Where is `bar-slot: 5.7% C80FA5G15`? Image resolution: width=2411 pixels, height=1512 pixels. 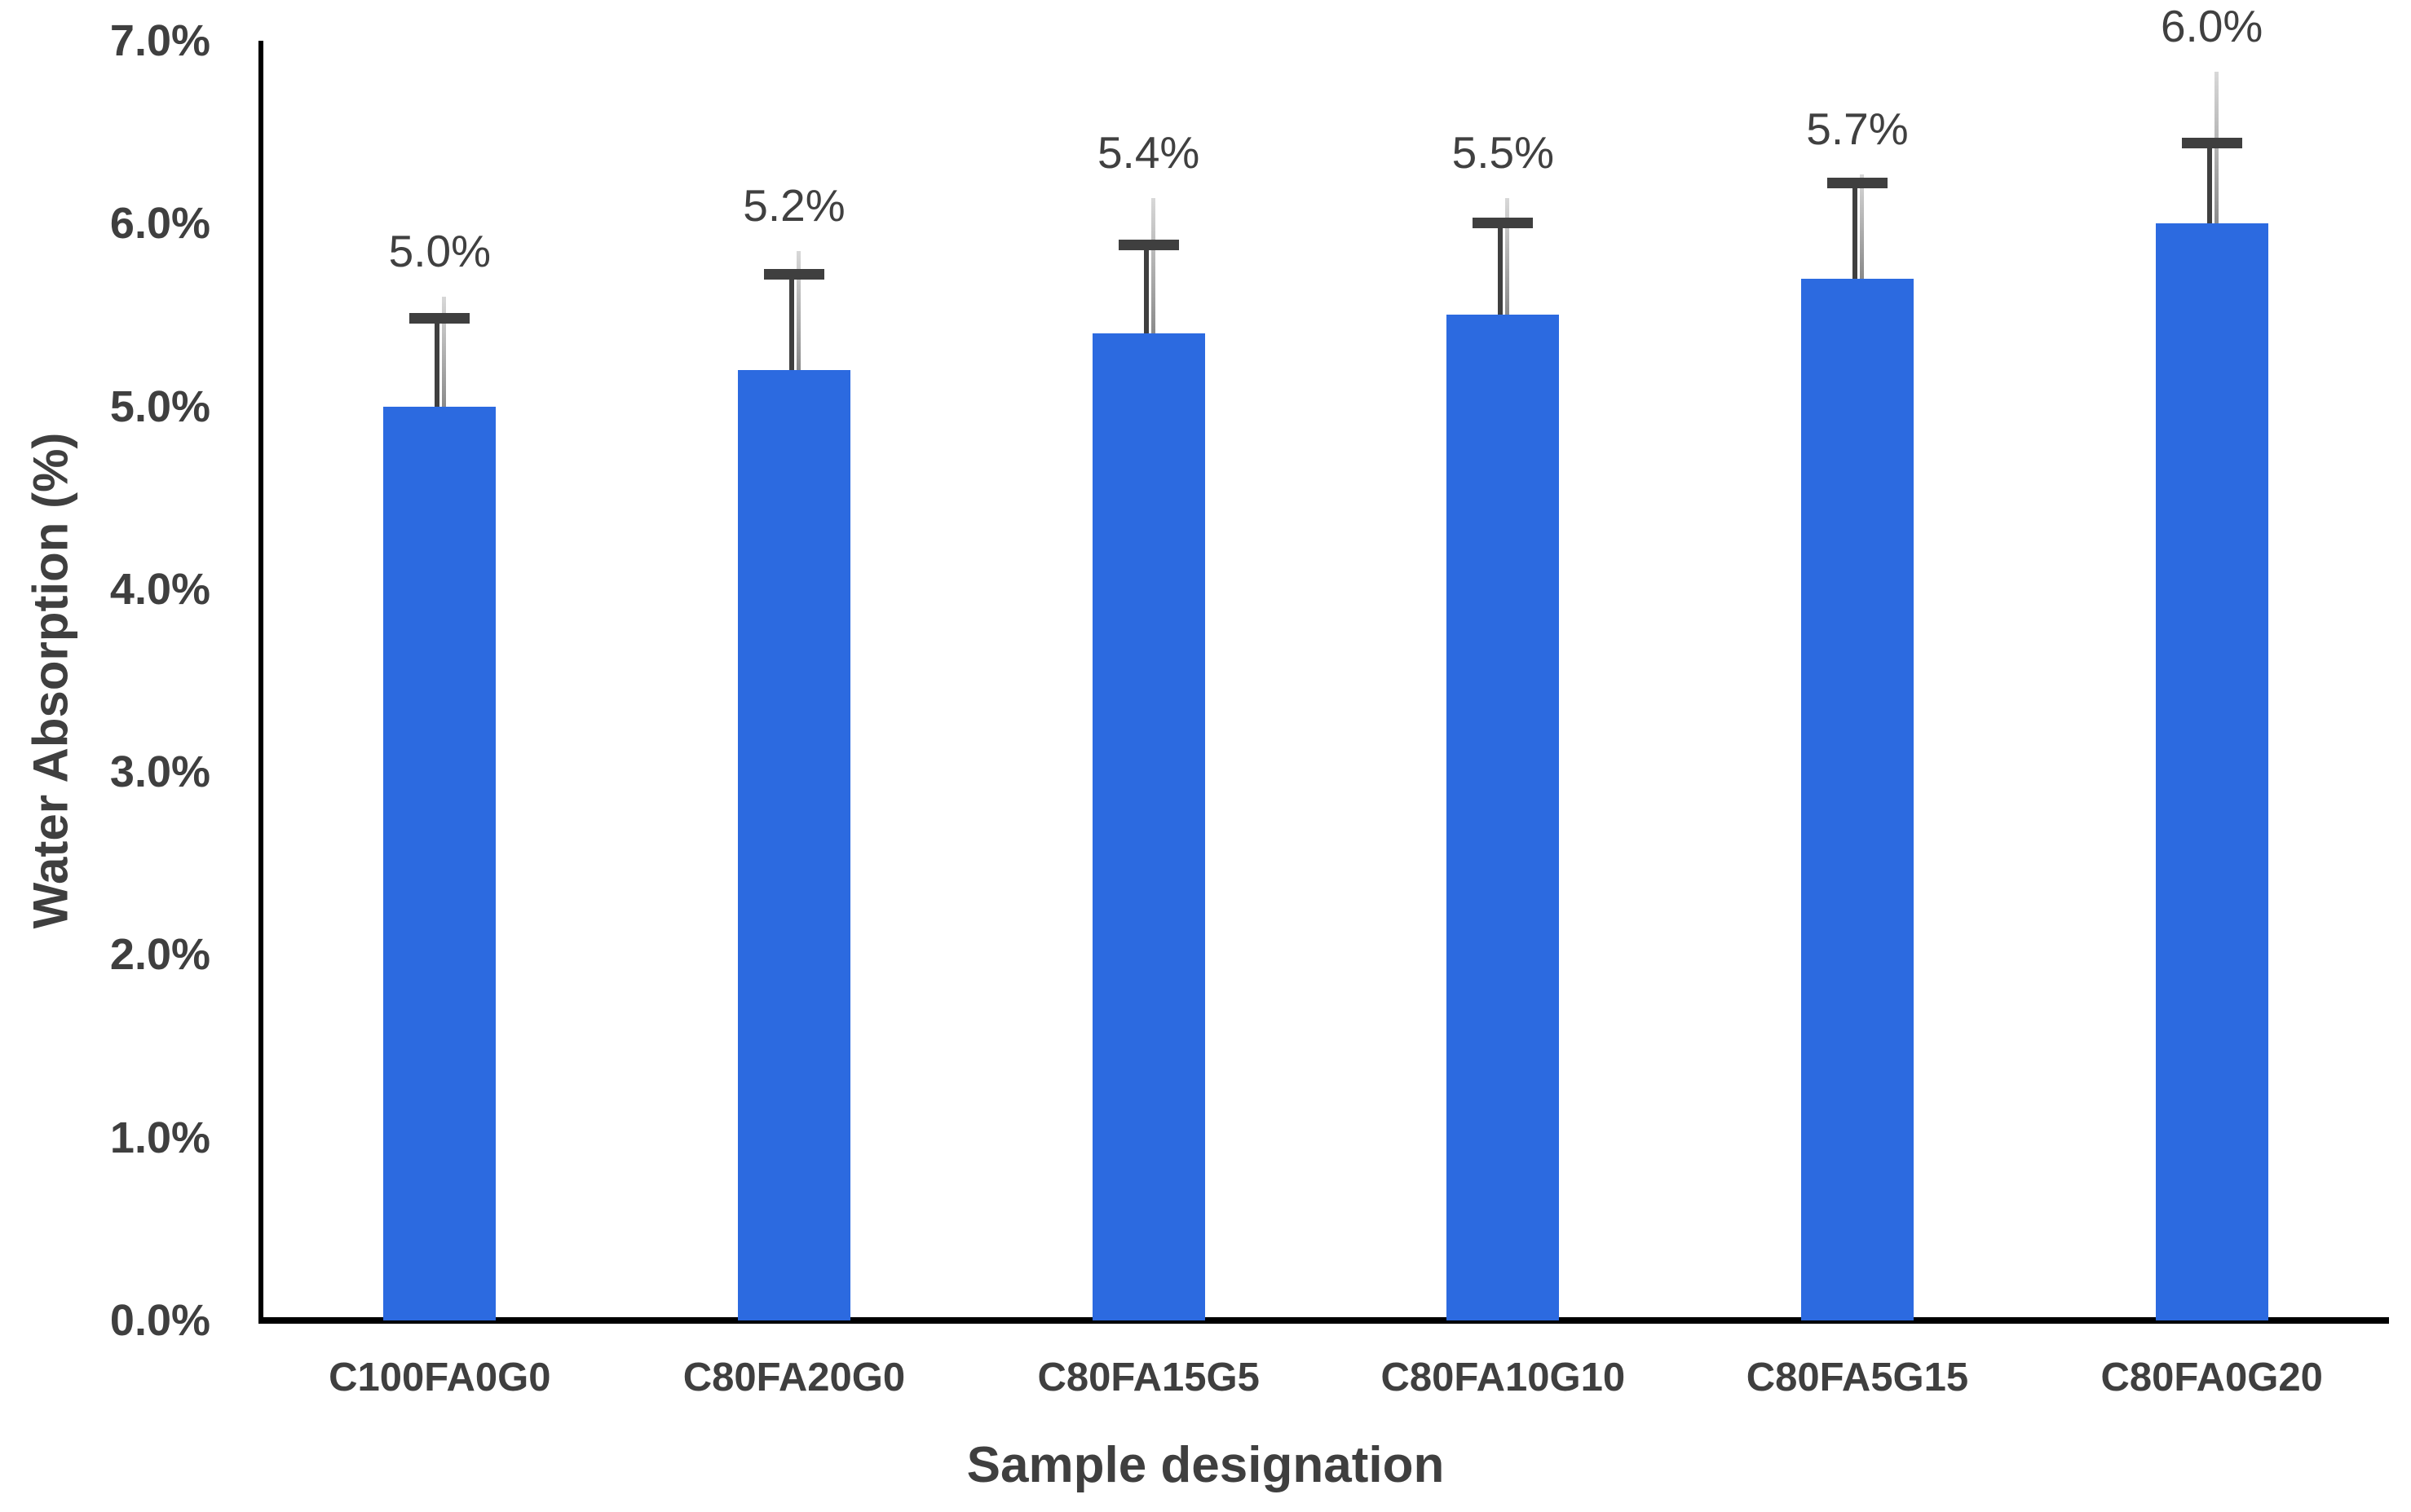
bar-slot: 5.7% C80FA5G15 is located at coordinates (1857, 720).